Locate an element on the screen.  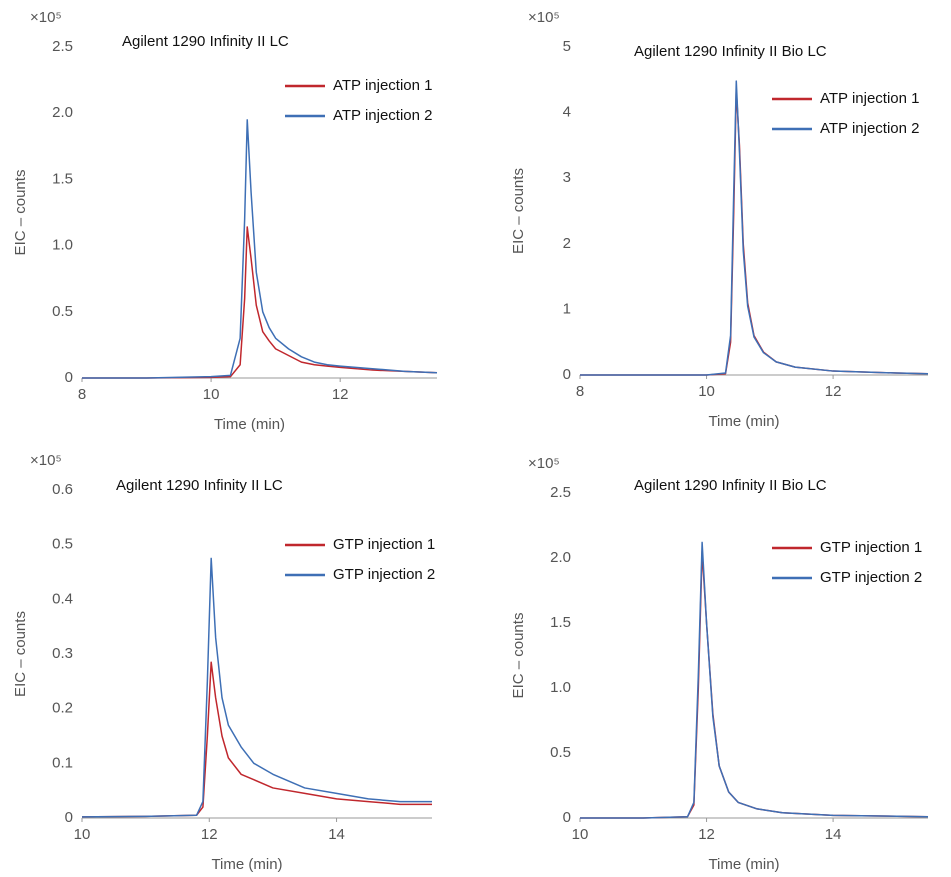
y-tick-label: 1 is located at coordinates (567, 308).